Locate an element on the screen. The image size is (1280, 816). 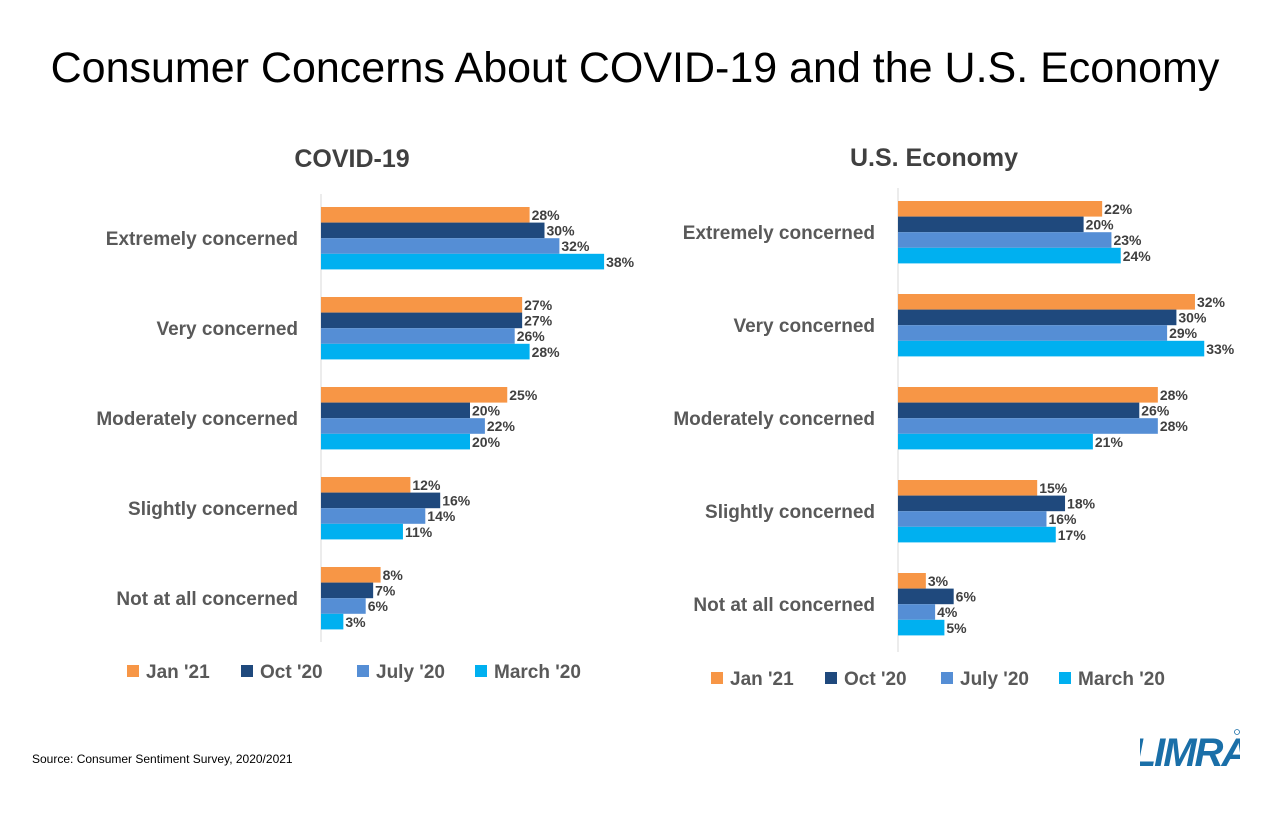
economy-bar-oct-20-slightly-concerned is located at coordinates (982, 503).